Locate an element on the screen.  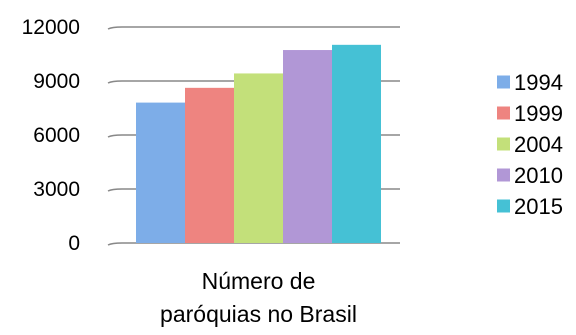
x-category-label-line-1: Número de is located at coordinates (259, 281).